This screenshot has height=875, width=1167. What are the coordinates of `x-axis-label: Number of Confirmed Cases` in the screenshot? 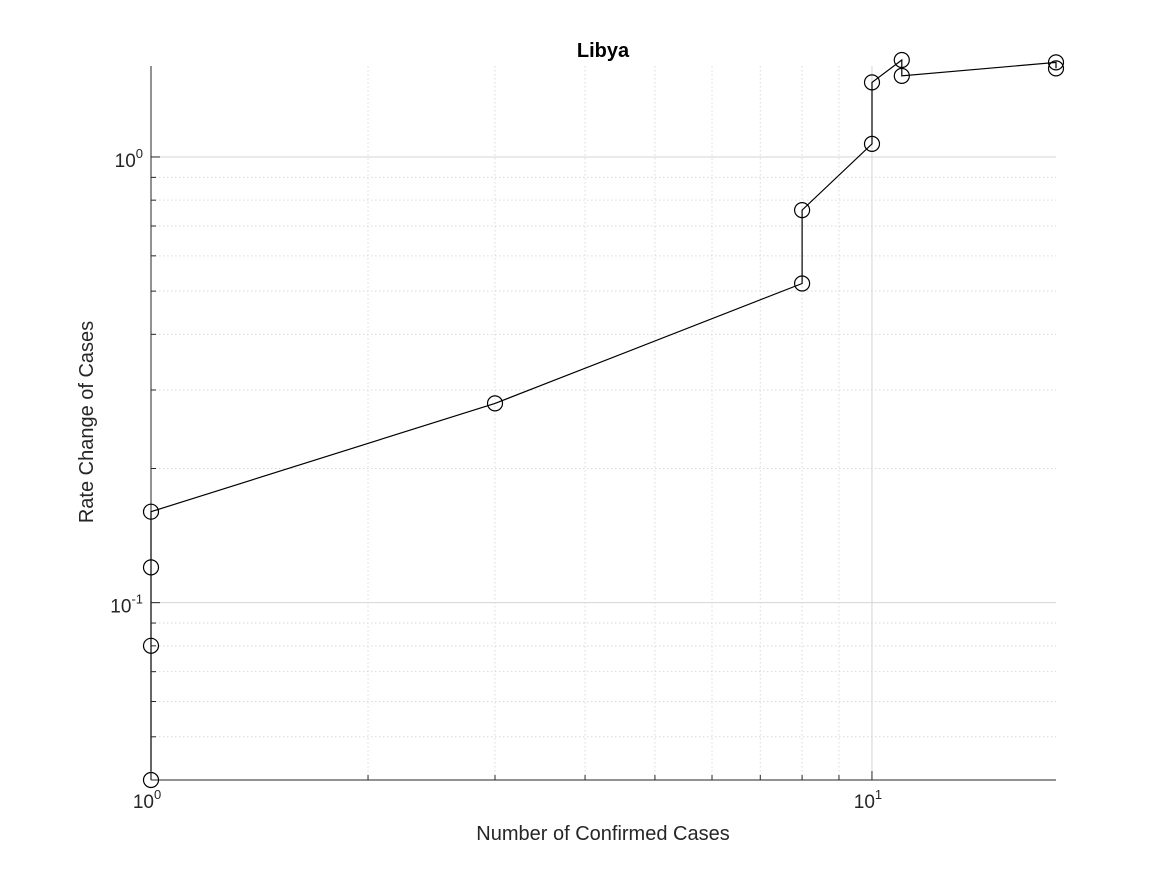 It's located at (602, 834).